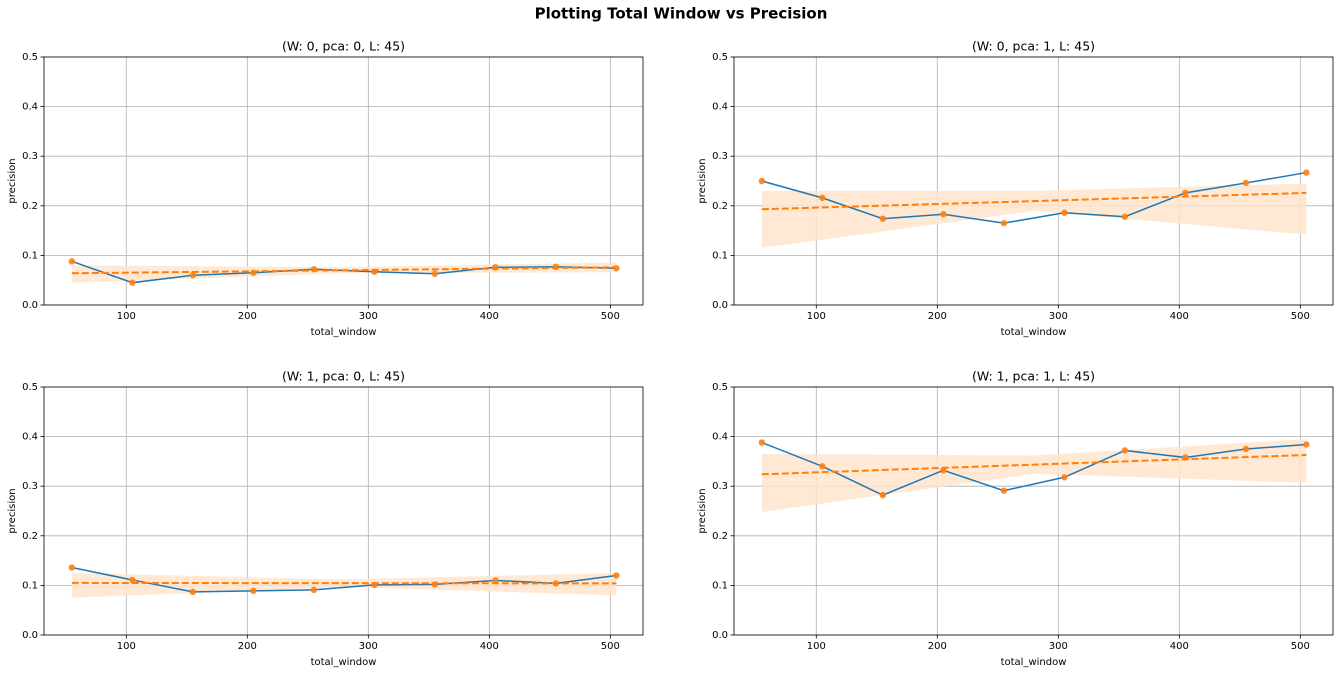 The width and height of the screenshot is (1340, 674). I want to click on figure-title: Plotting Total Window vs Precision, so click(681, 14).